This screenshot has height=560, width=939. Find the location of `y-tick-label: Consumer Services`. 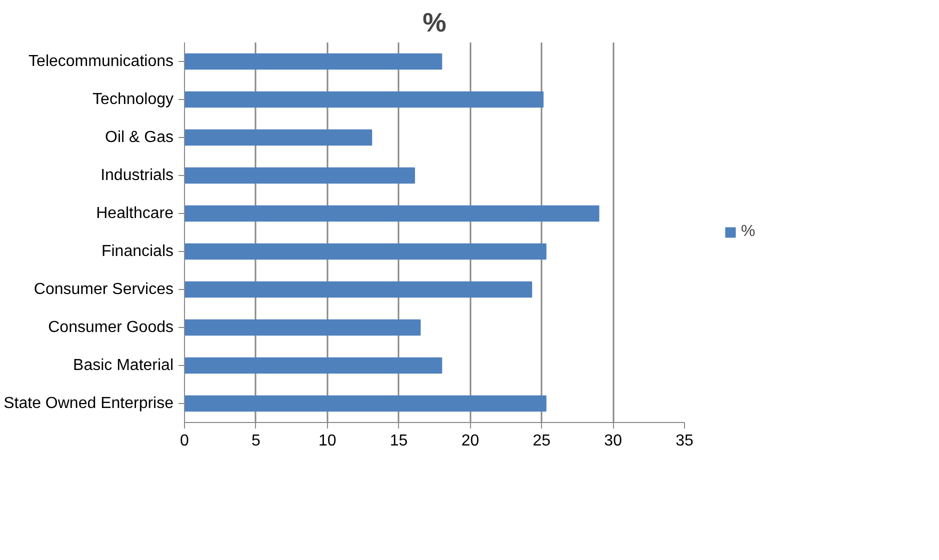

y-tick-label: Consumer Services is located at coordinates (104, 289).